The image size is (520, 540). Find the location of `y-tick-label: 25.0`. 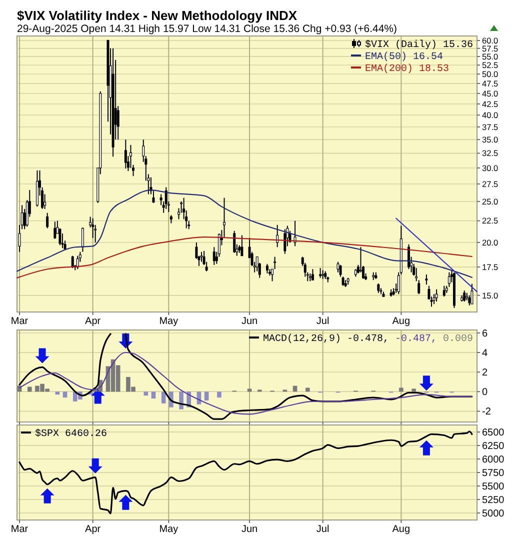

y-tick-label: 25.0 is located at coordinates (490, 201).